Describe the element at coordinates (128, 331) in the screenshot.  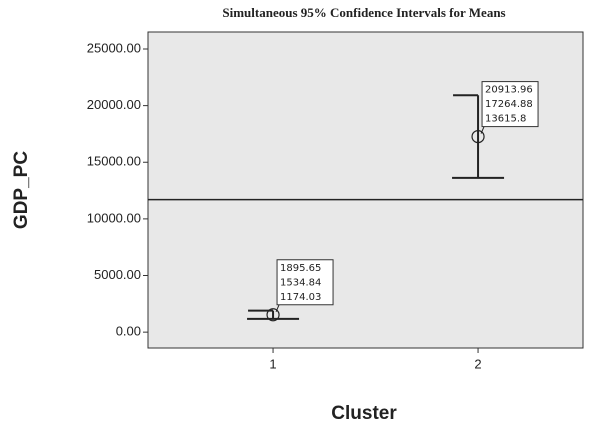
I see `y-tick-label: 0.00` at that location.